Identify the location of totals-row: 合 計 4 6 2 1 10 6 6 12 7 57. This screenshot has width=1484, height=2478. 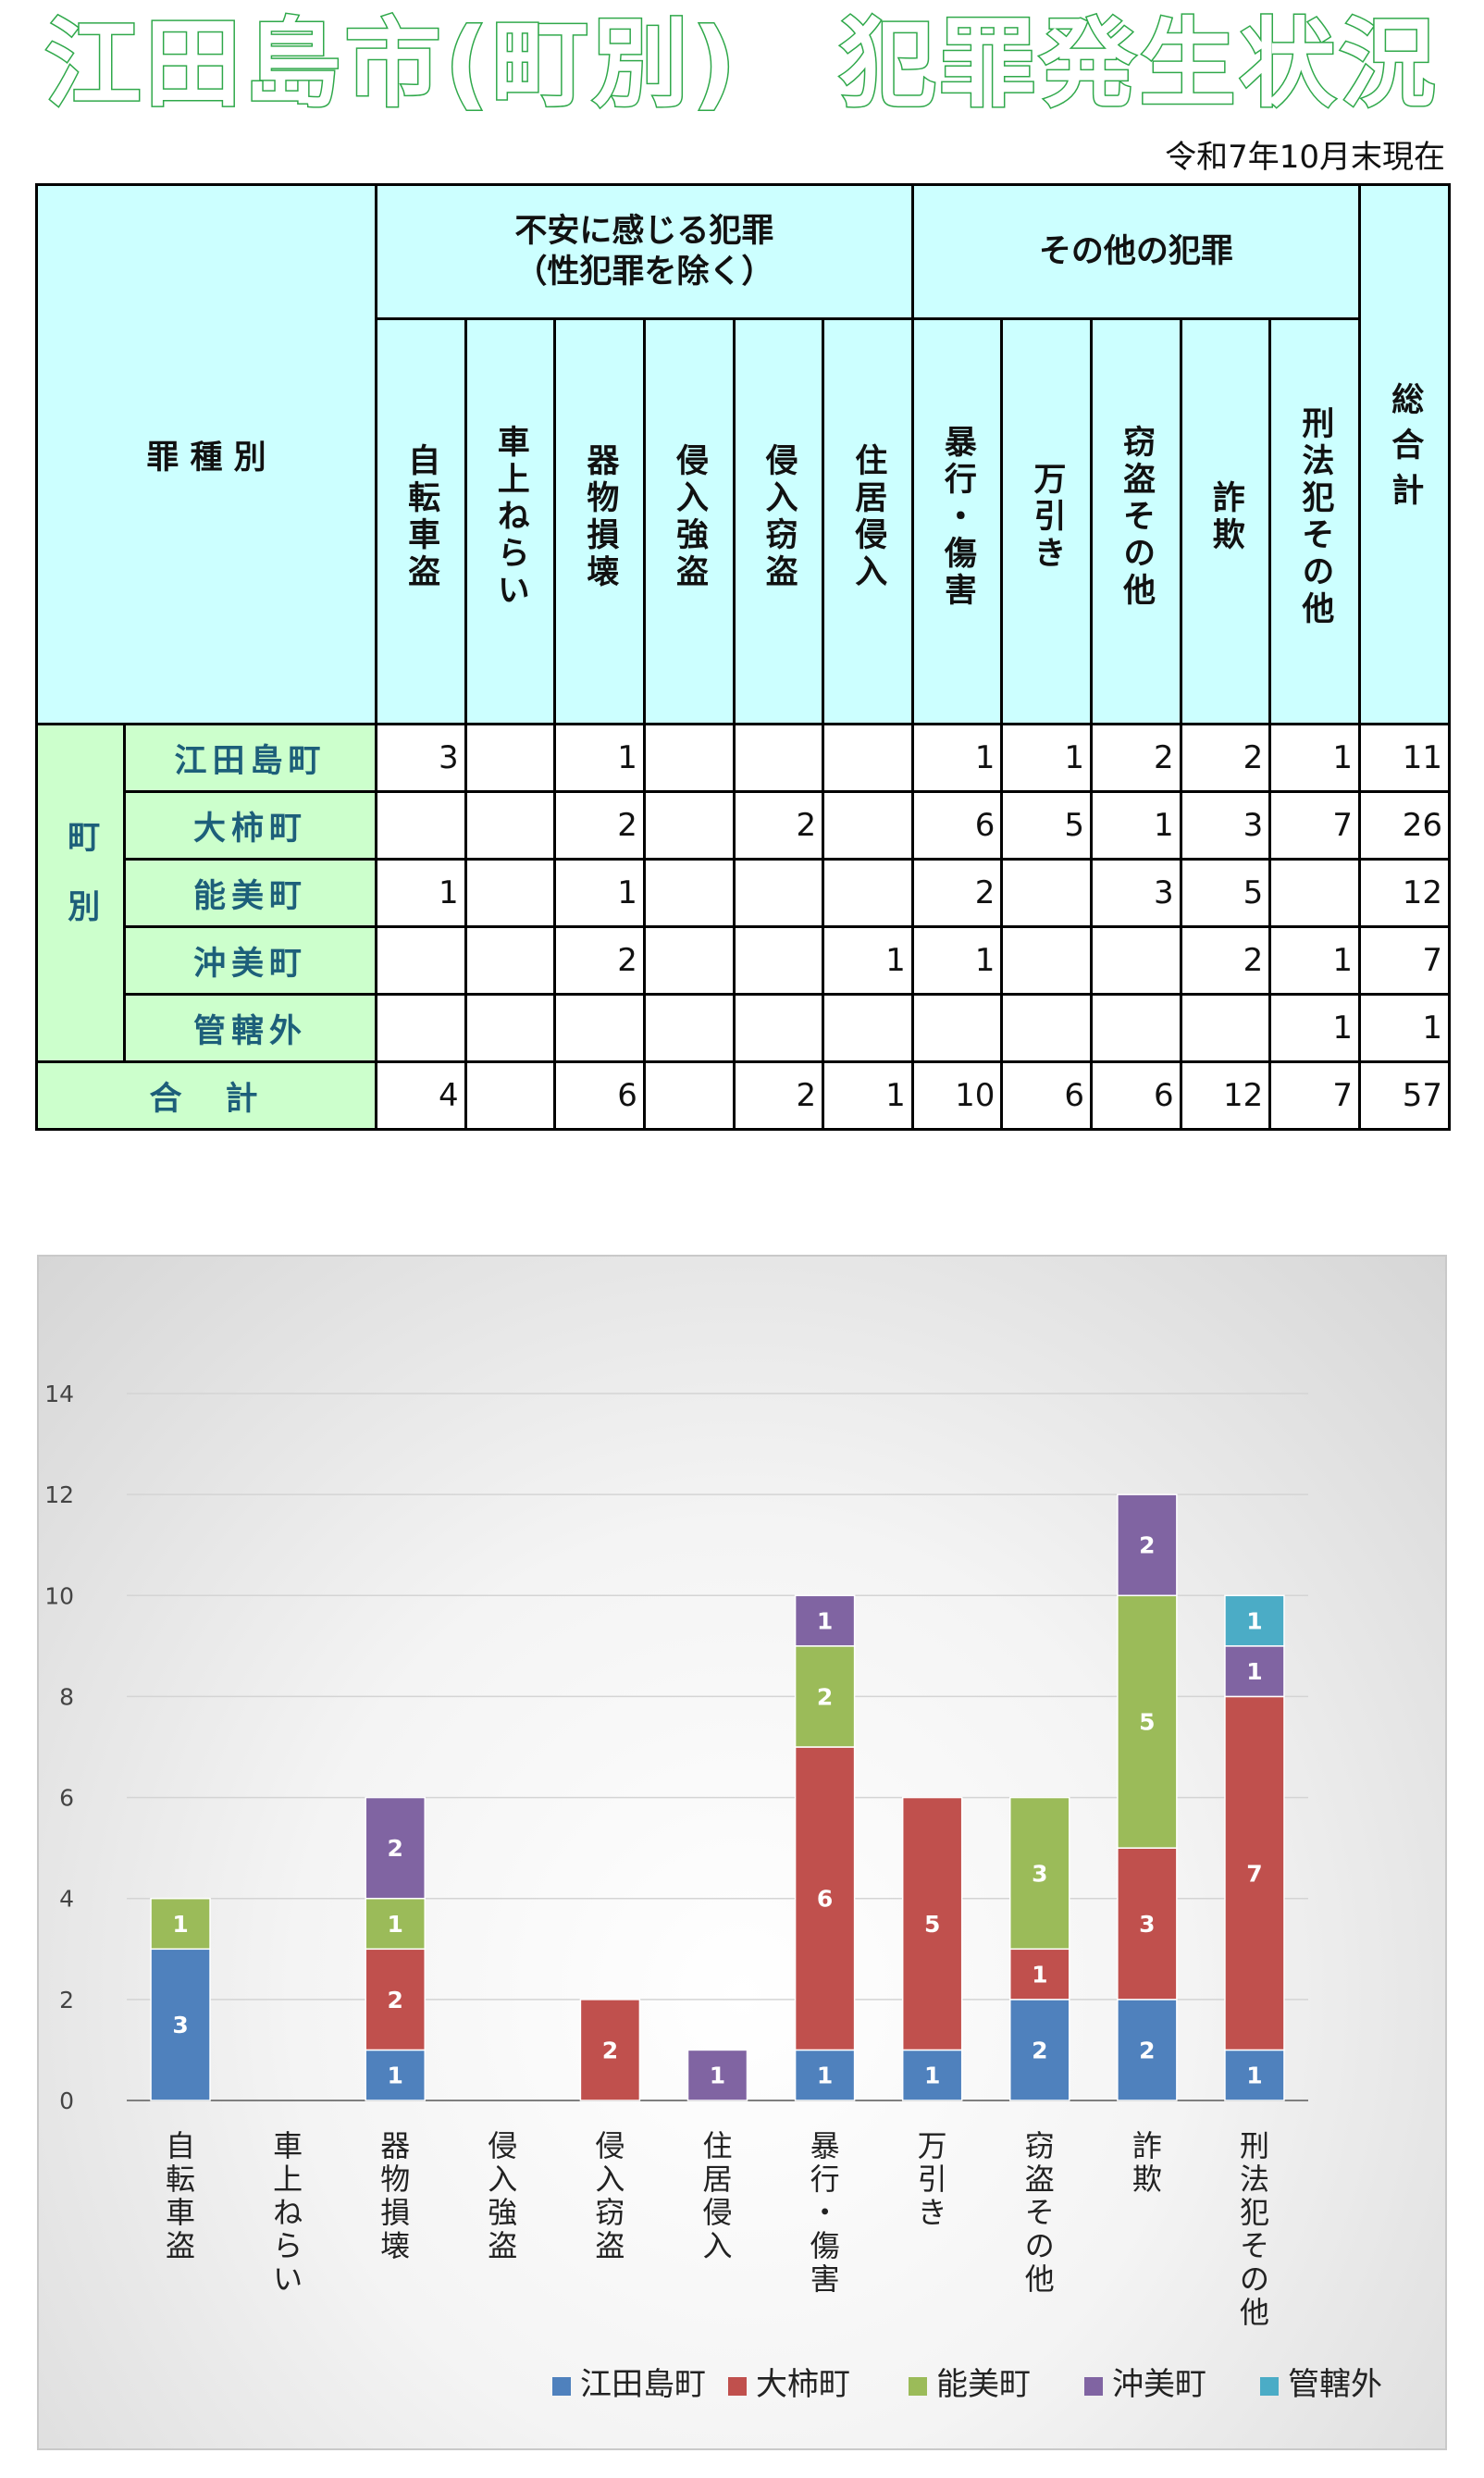
(743, 1095).